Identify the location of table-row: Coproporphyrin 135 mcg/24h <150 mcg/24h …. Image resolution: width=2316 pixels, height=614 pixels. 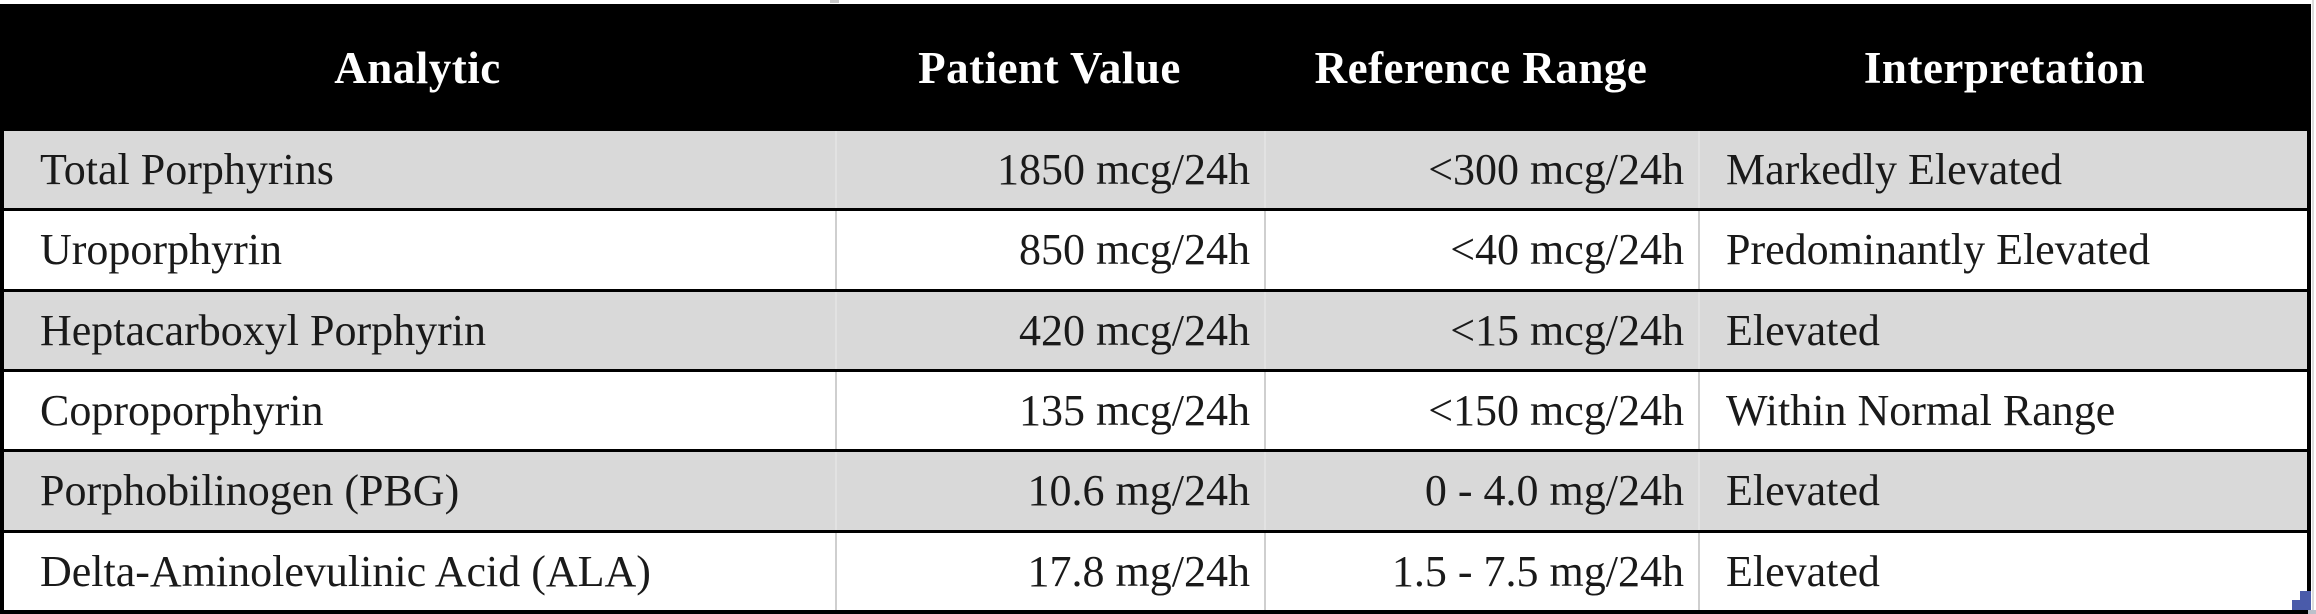
(1155, 409).